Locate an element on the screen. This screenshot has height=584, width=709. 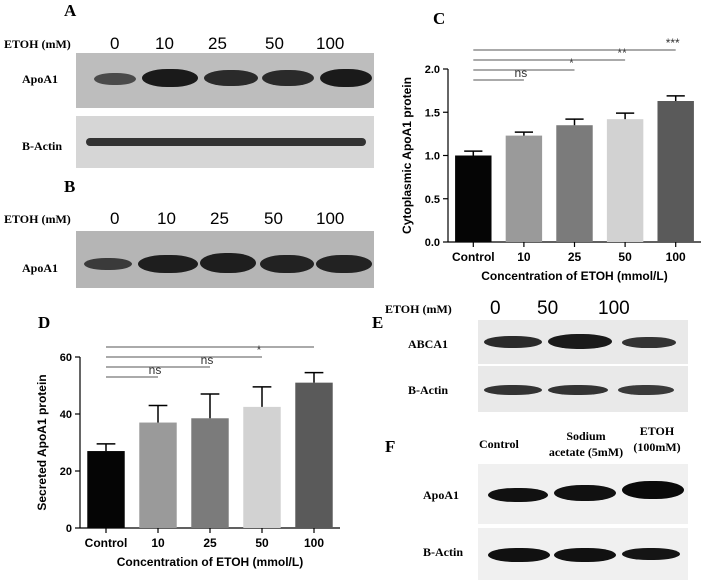
y-tick-label: 20 is located at coordinates (66, 472).